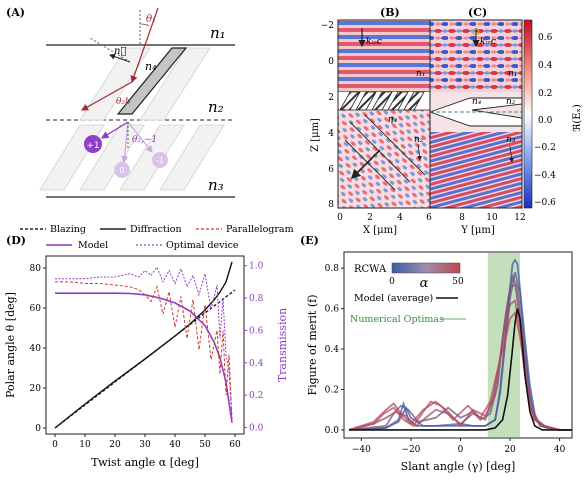  What do you see at coordinates (331, 170) in the screenshot?
I see `b-ytick: 6` at bounding box center [331, 170].